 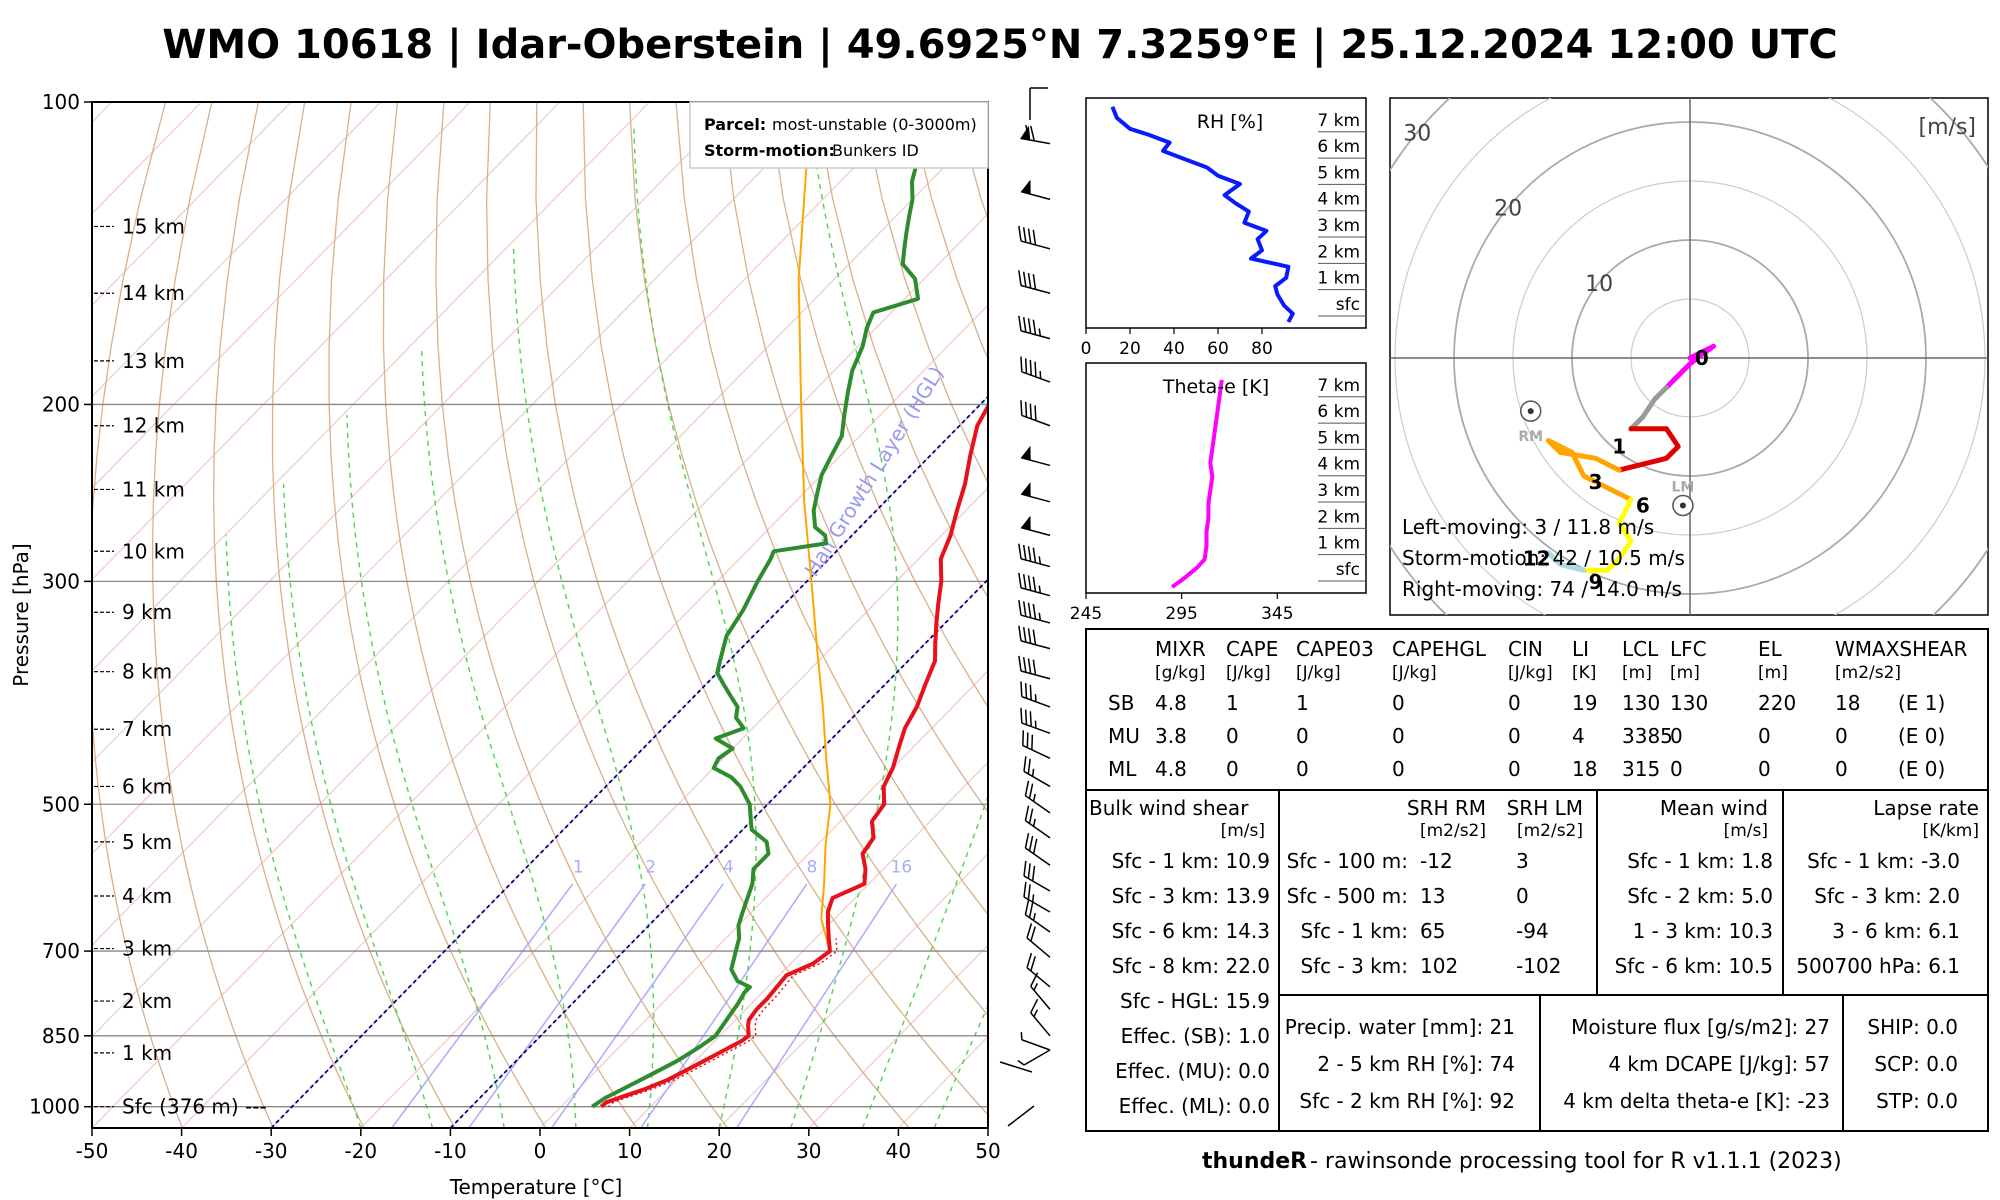 I want to click on lapse-rate-unit: [K/km], so click(x=1950, y=831).